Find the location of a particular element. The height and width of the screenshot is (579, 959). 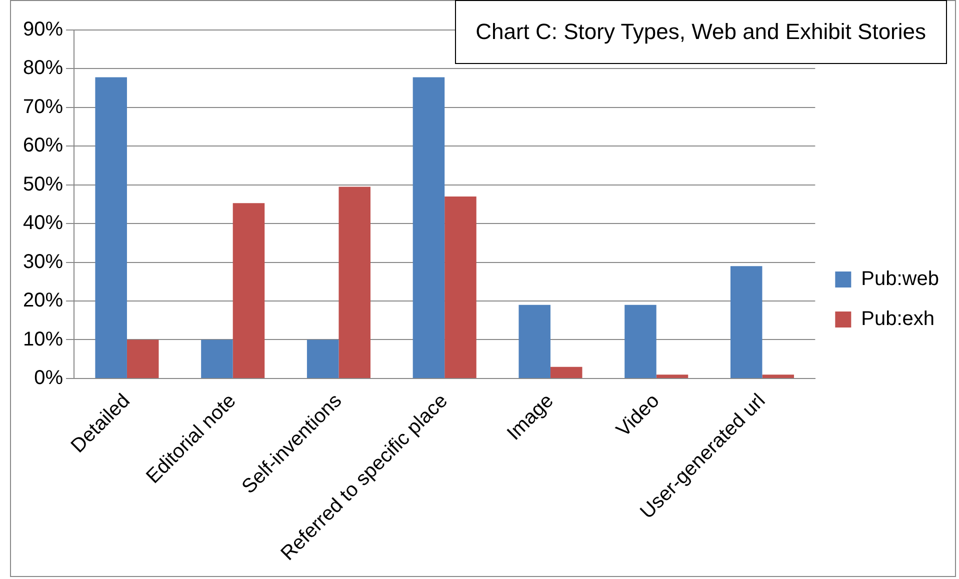

y-tick-label: 20% is located at coordinates (43, 301).